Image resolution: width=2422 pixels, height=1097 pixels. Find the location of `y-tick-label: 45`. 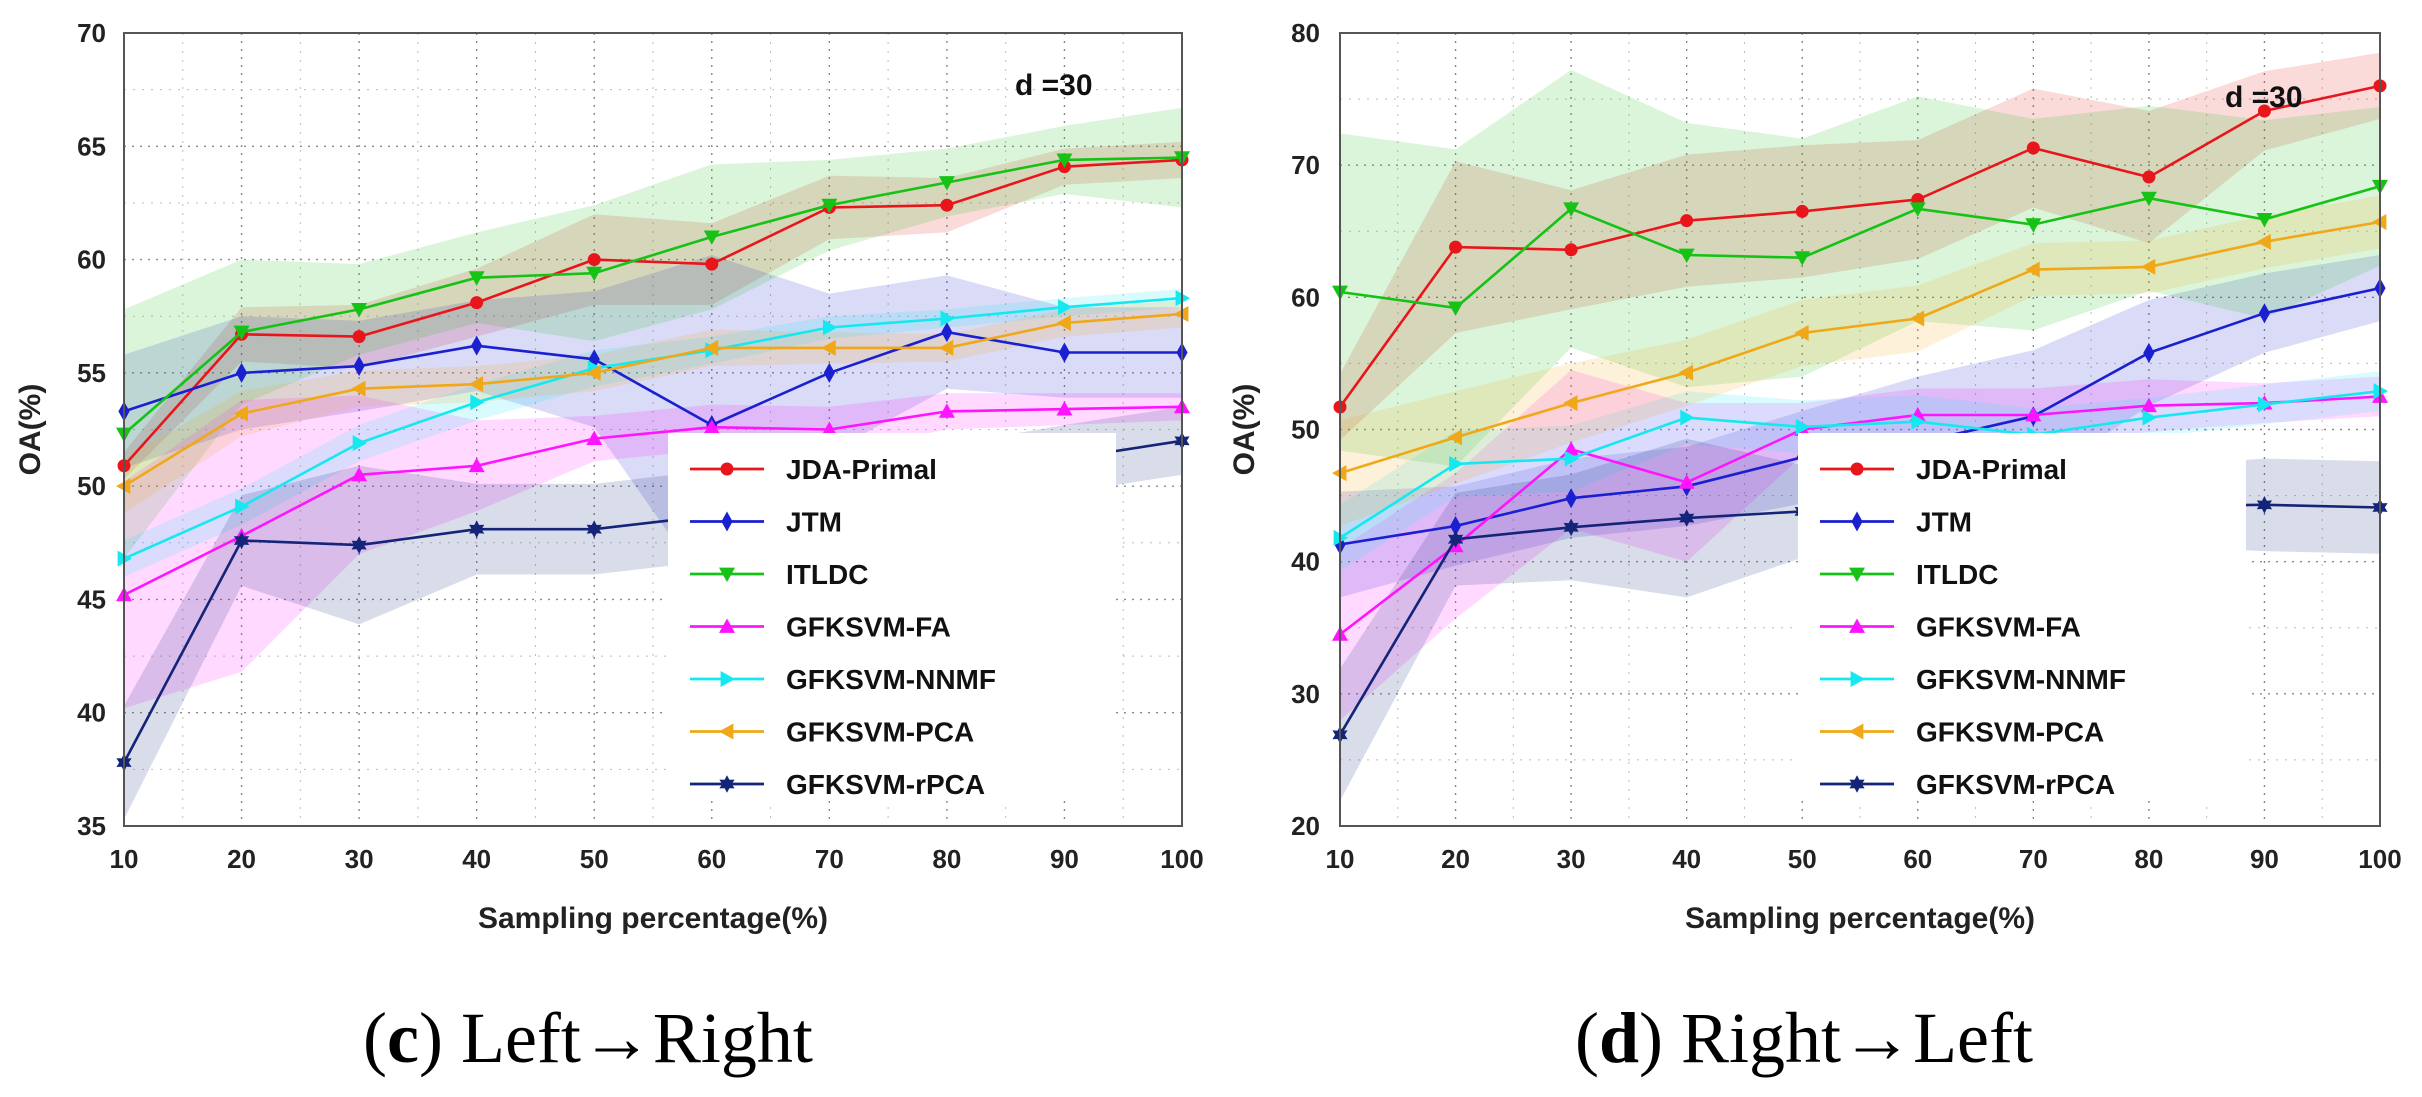

y-tick-label: 45 is located at coordinates (91, 599).